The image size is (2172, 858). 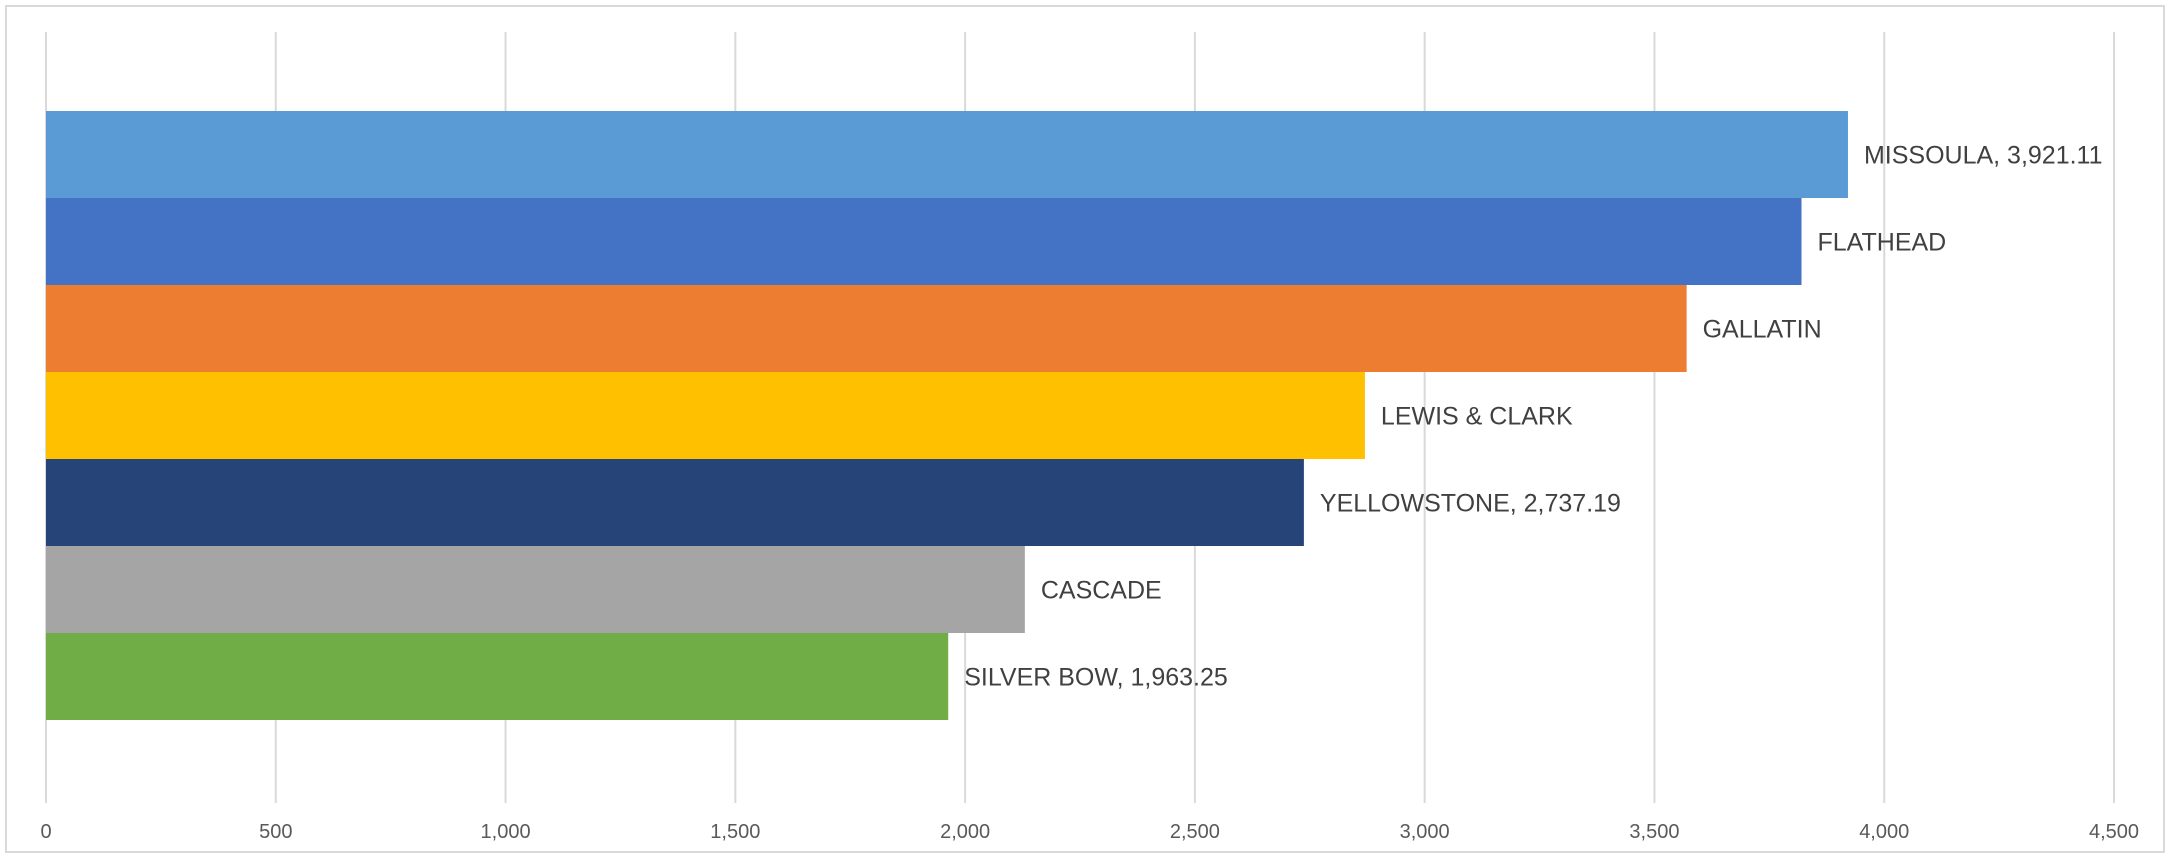 I want to click on bar-silver-bow, so click(x=497, y=676).